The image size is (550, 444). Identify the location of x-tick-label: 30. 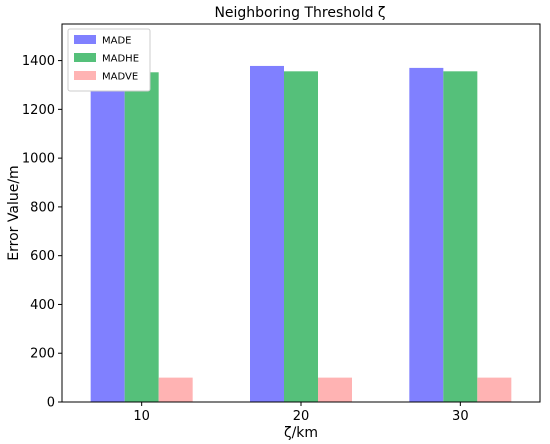
(460, 416).